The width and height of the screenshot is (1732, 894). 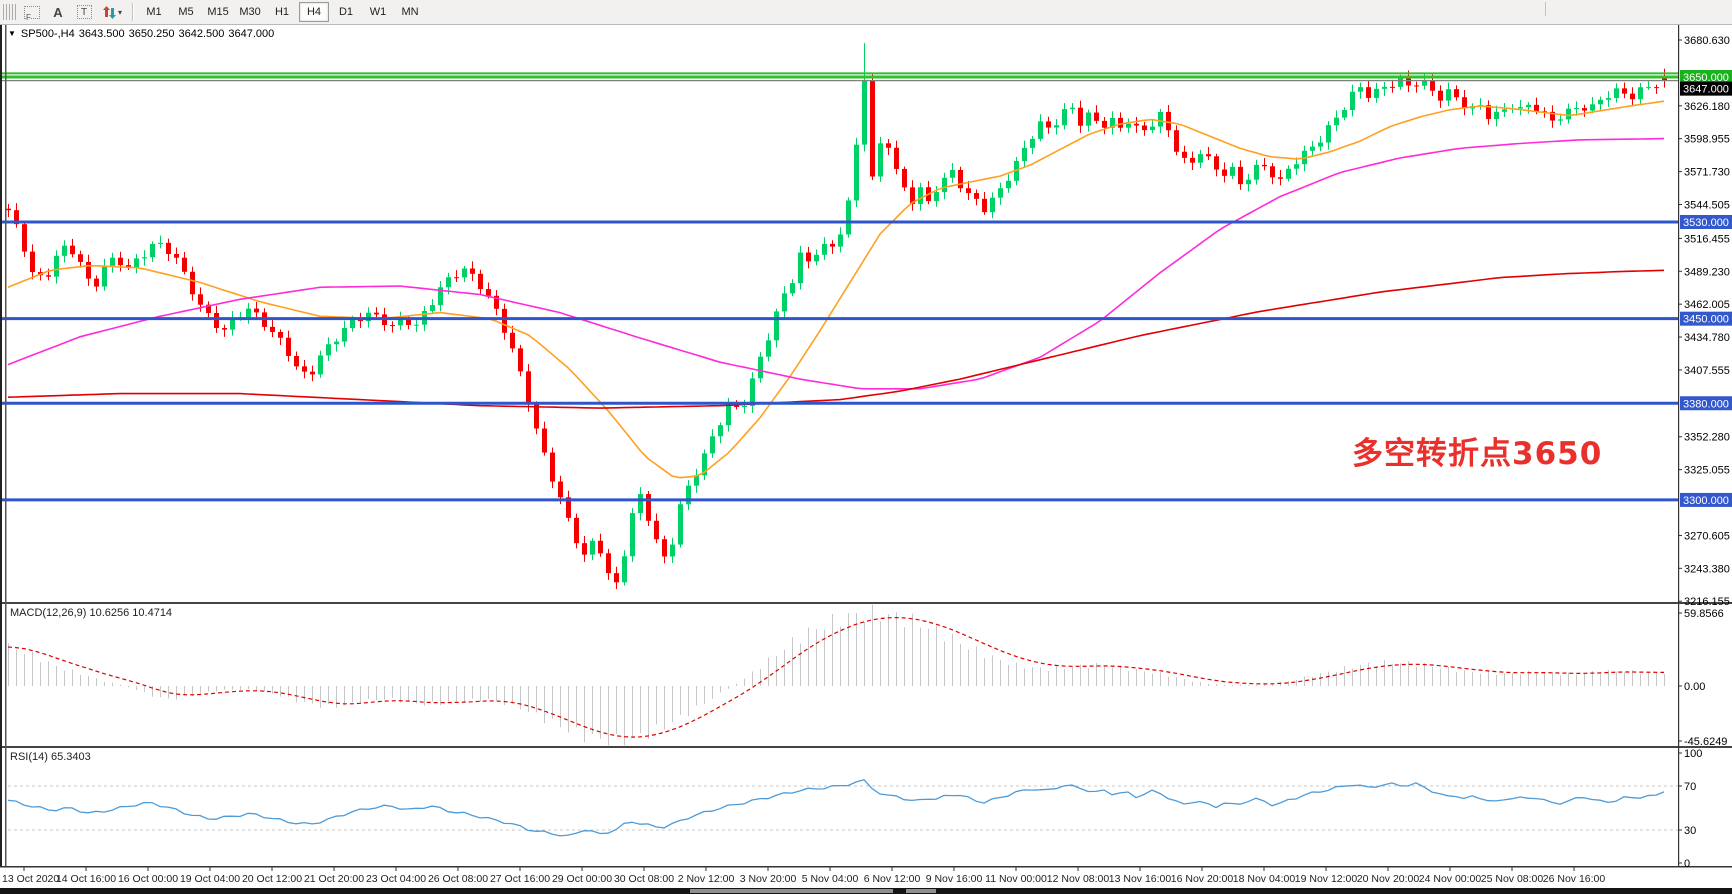 I want to click on open-value: 3643.500, so click(x=101, y=34).